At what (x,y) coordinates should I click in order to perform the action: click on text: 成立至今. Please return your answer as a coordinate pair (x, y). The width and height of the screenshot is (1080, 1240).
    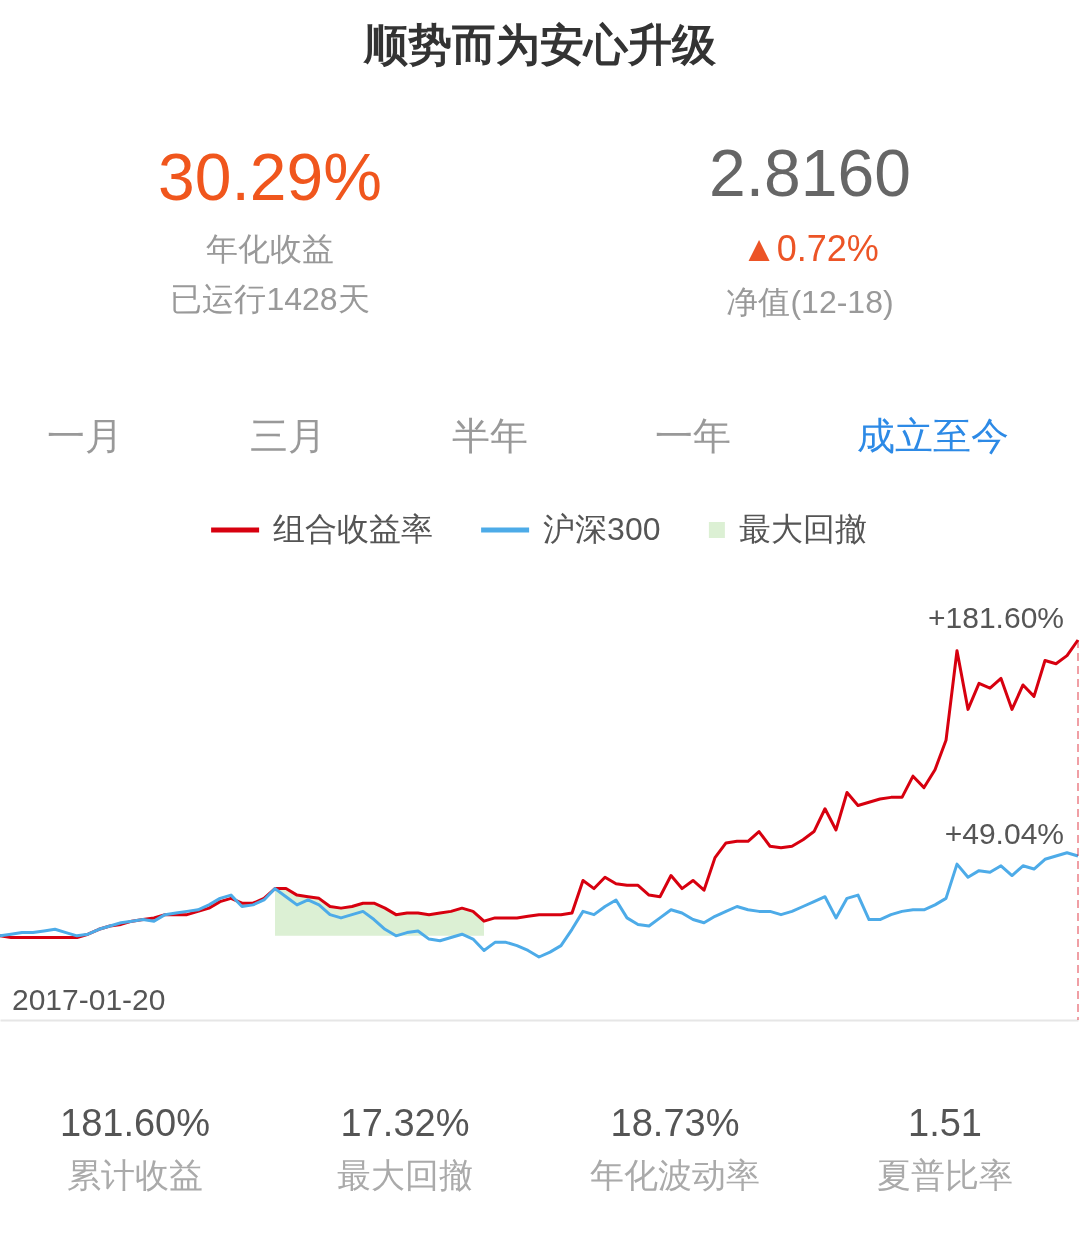
    Looking at the image, I should click on (933, 436).